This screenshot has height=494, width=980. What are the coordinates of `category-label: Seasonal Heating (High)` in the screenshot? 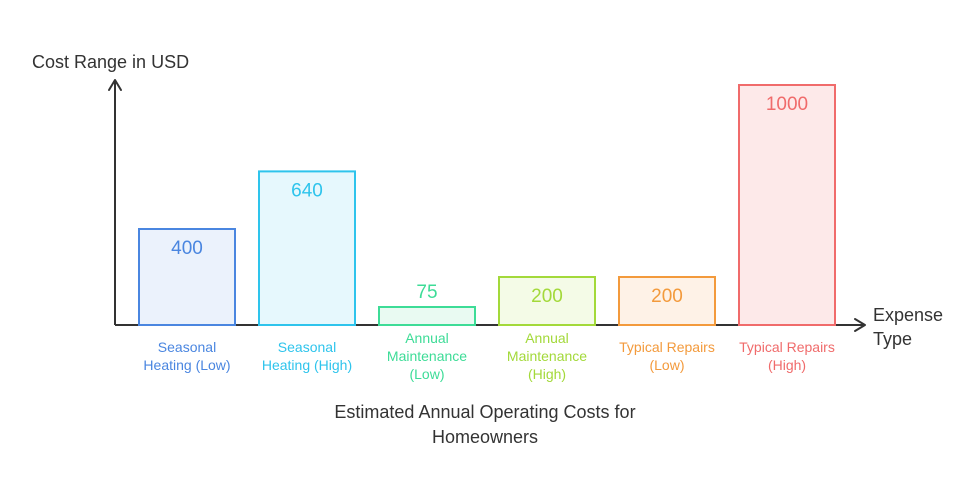 It's located at (307, 356).